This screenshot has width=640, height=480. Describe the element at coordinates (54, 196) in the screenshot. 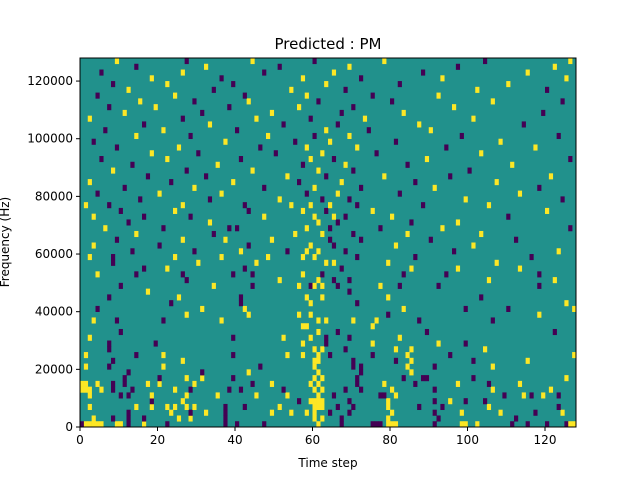

I see `y-tick-label: 80000` at that location.